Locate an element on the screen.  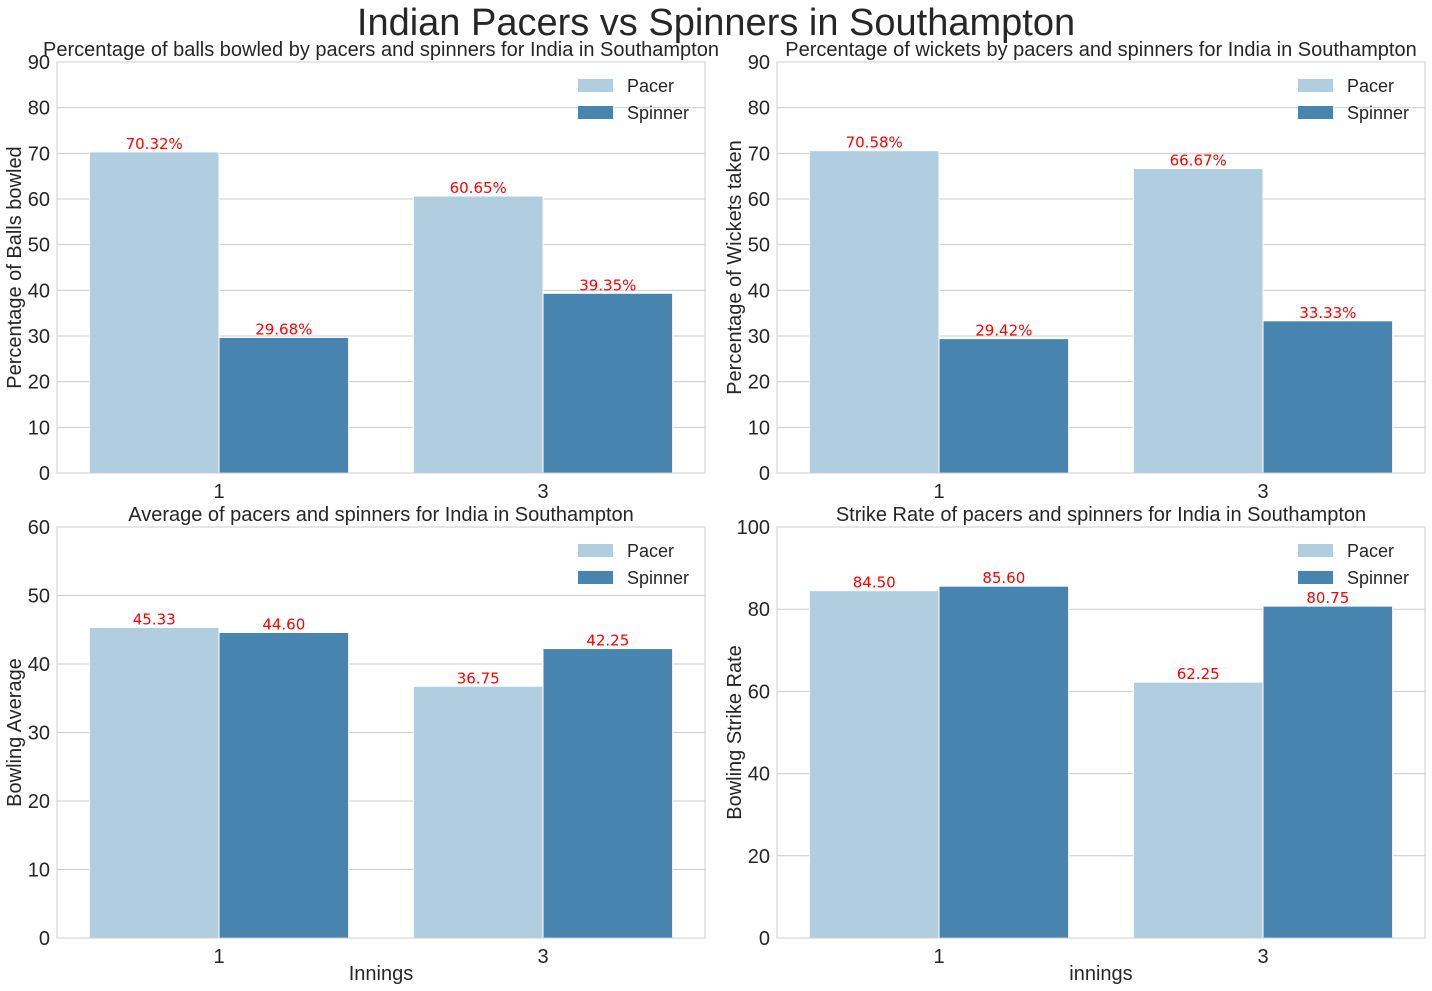
bar-value-label: 62.25 is located at coordinates (1198, 674).